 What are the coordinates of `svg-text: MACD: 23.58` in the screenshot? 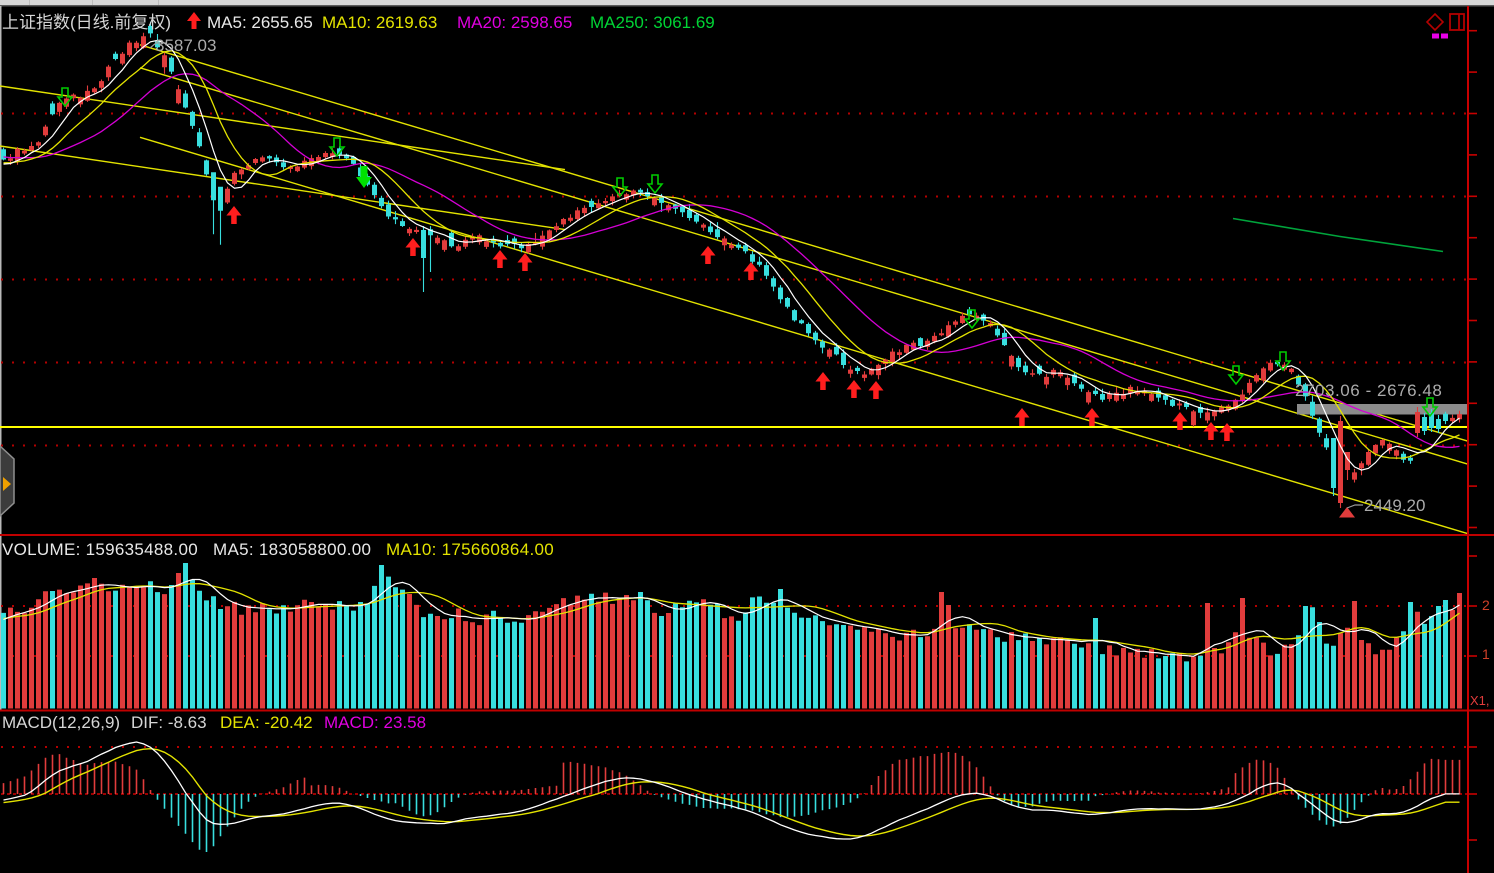 It's located at (375, 722).